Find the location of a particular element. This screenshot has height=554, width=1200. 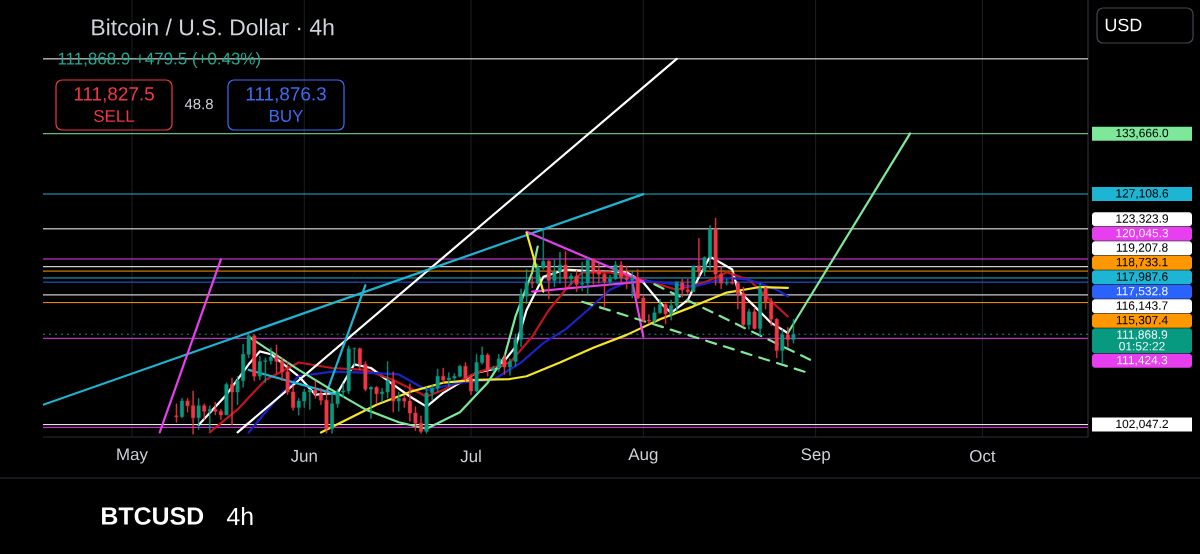

annotation: 48.8 is located at coordinates (198, 104).